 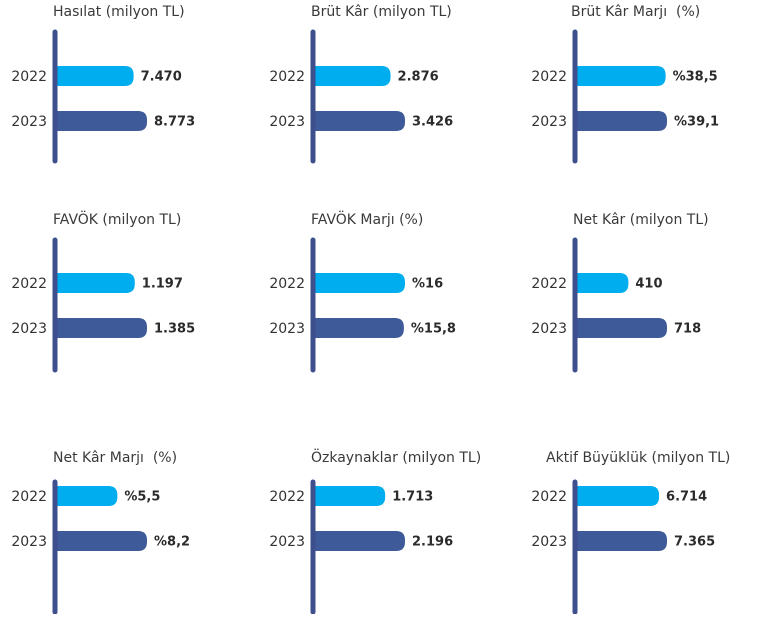 What do you see at coordinates (695, 77) in the screenshot?
I see `value-label: %38,5` at bounding box center [695, 77].